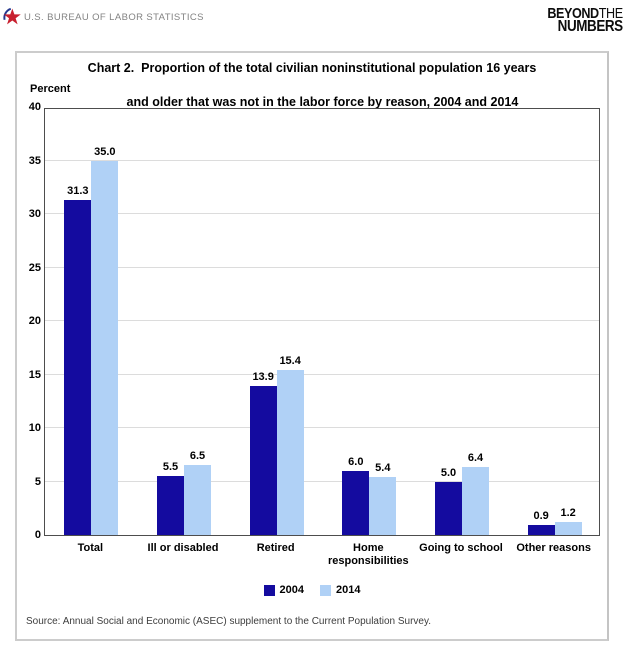 This screenshot has height=647, width=623. Describe the element at coordinates (291, 590) in the screenshot. I see `legend-label-2004: 2004` at that location.